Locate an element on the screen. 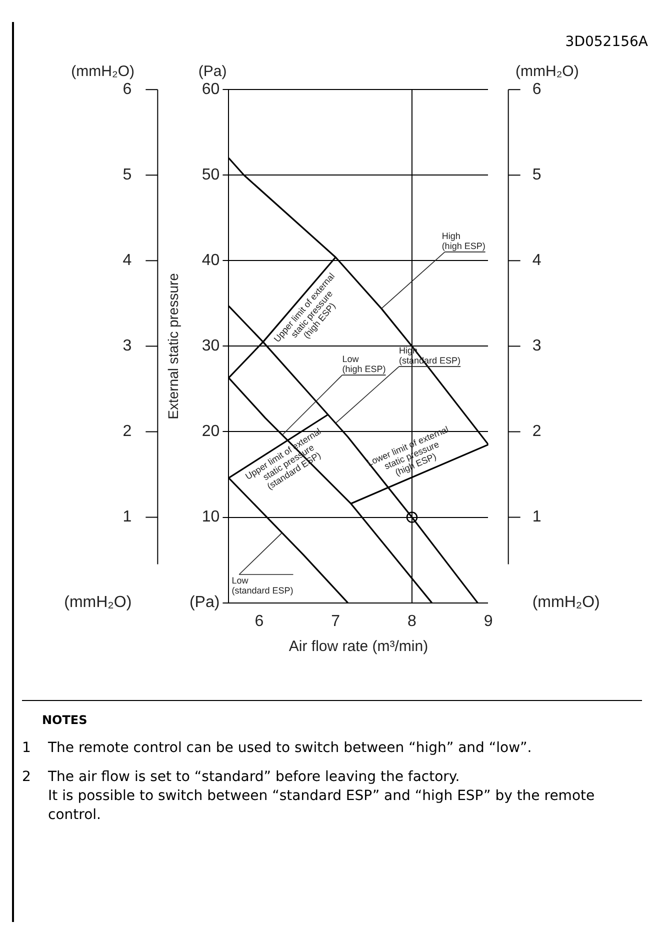  y3-tick-label: 3 is located at coordinates (127, 346).